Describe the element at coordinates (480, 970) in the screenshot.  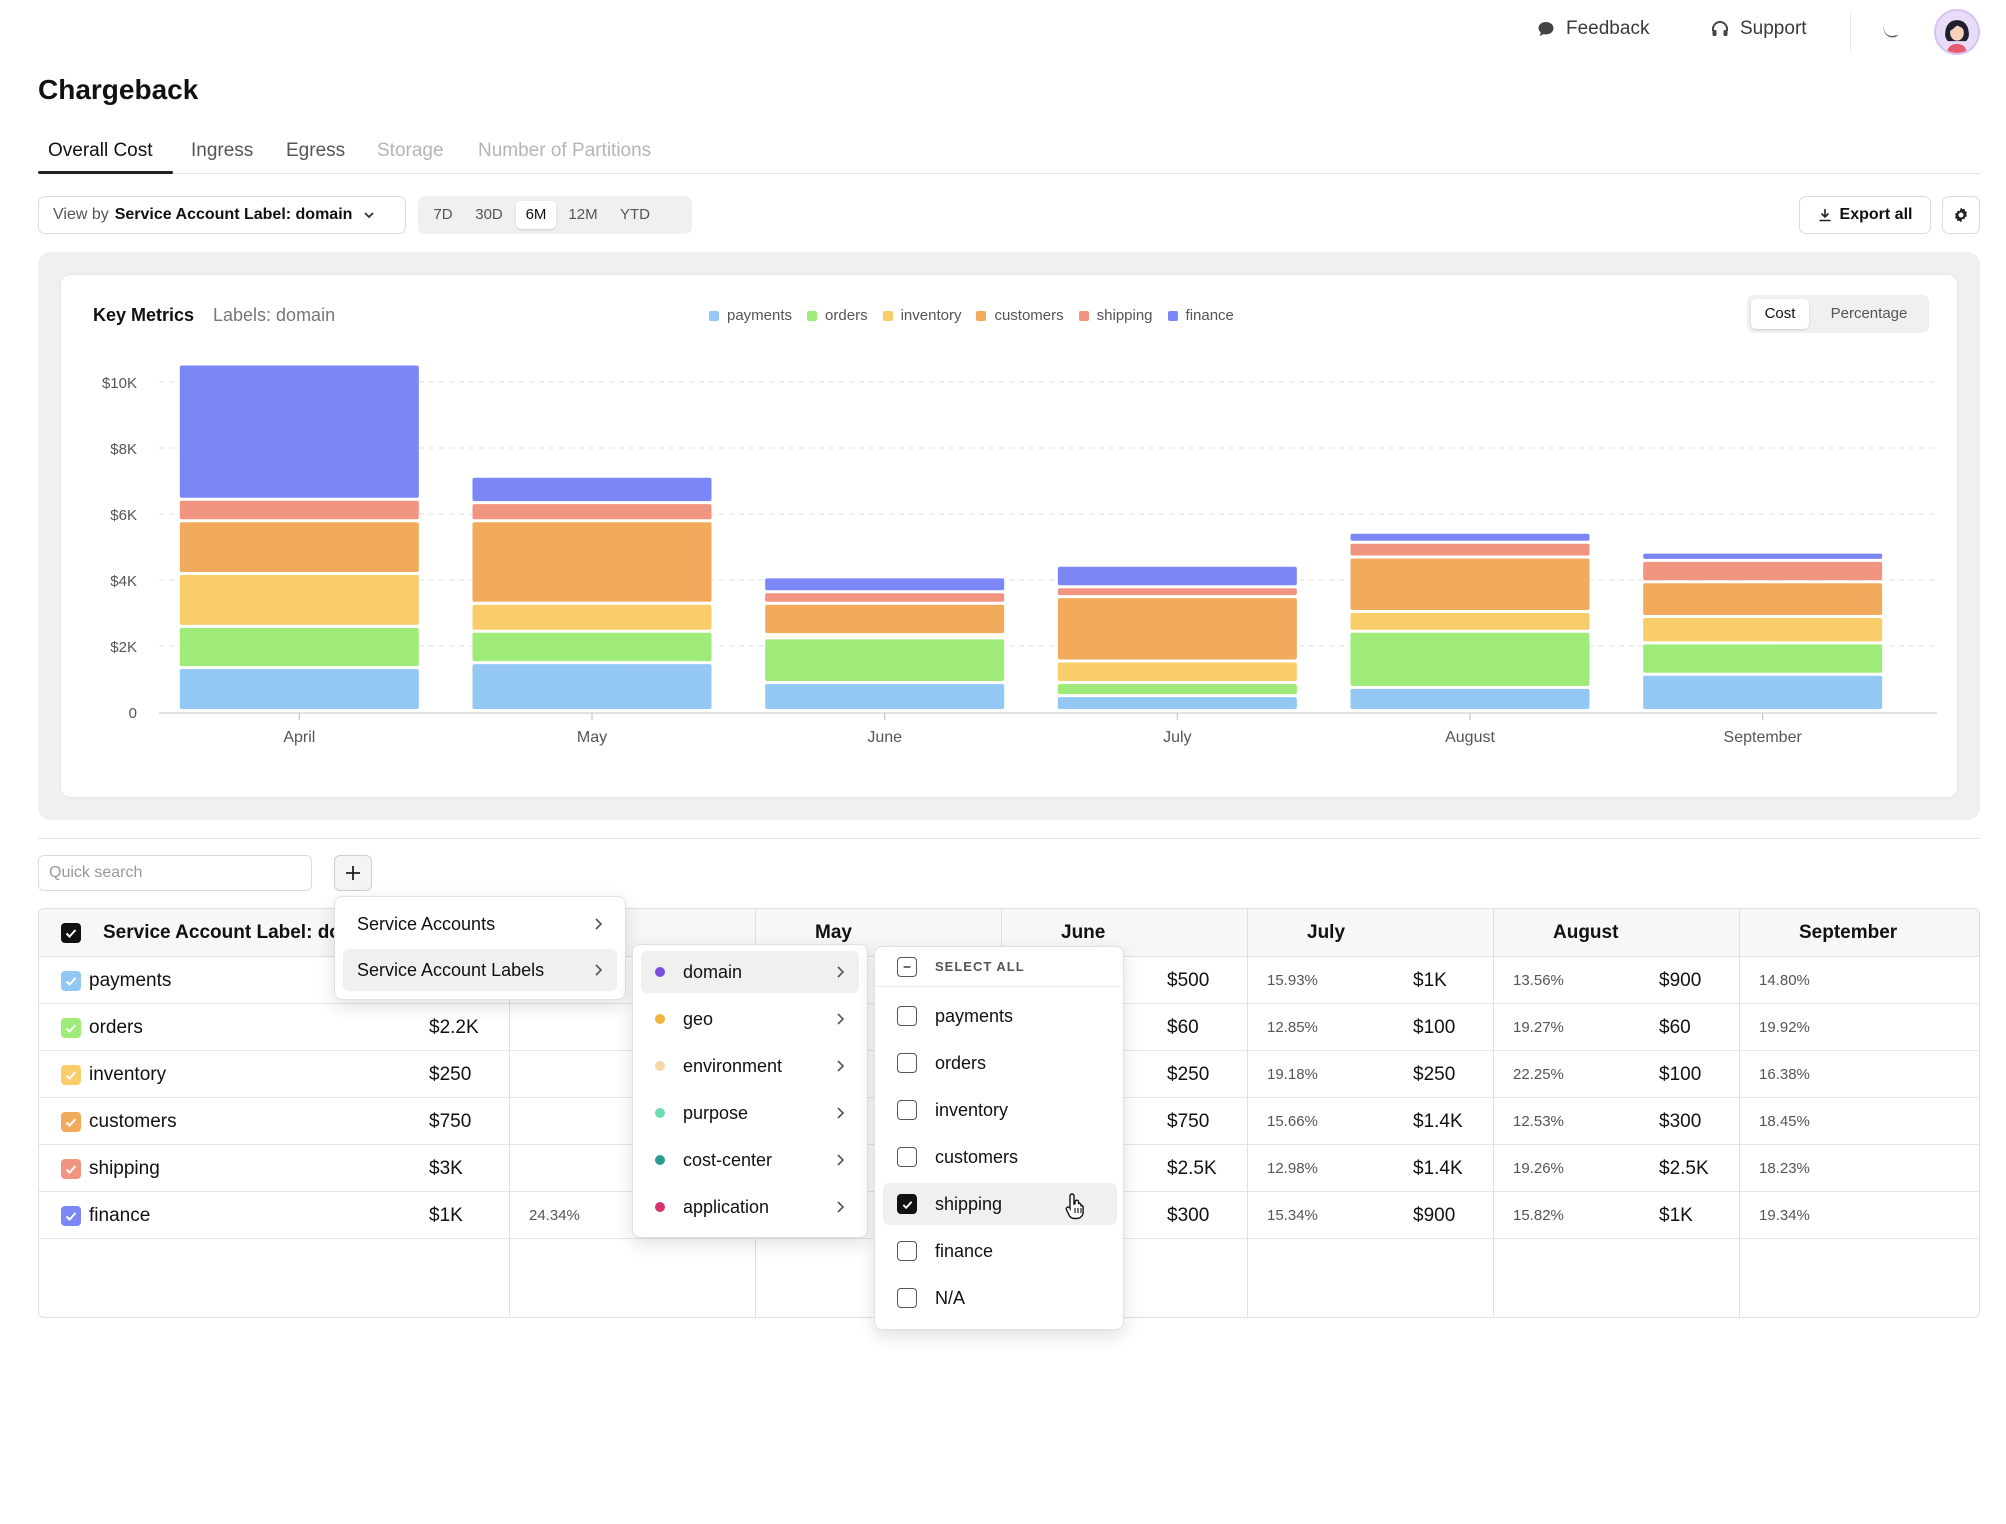
I see `menu-item-service-account-labels: Service Account Labels` at that location.